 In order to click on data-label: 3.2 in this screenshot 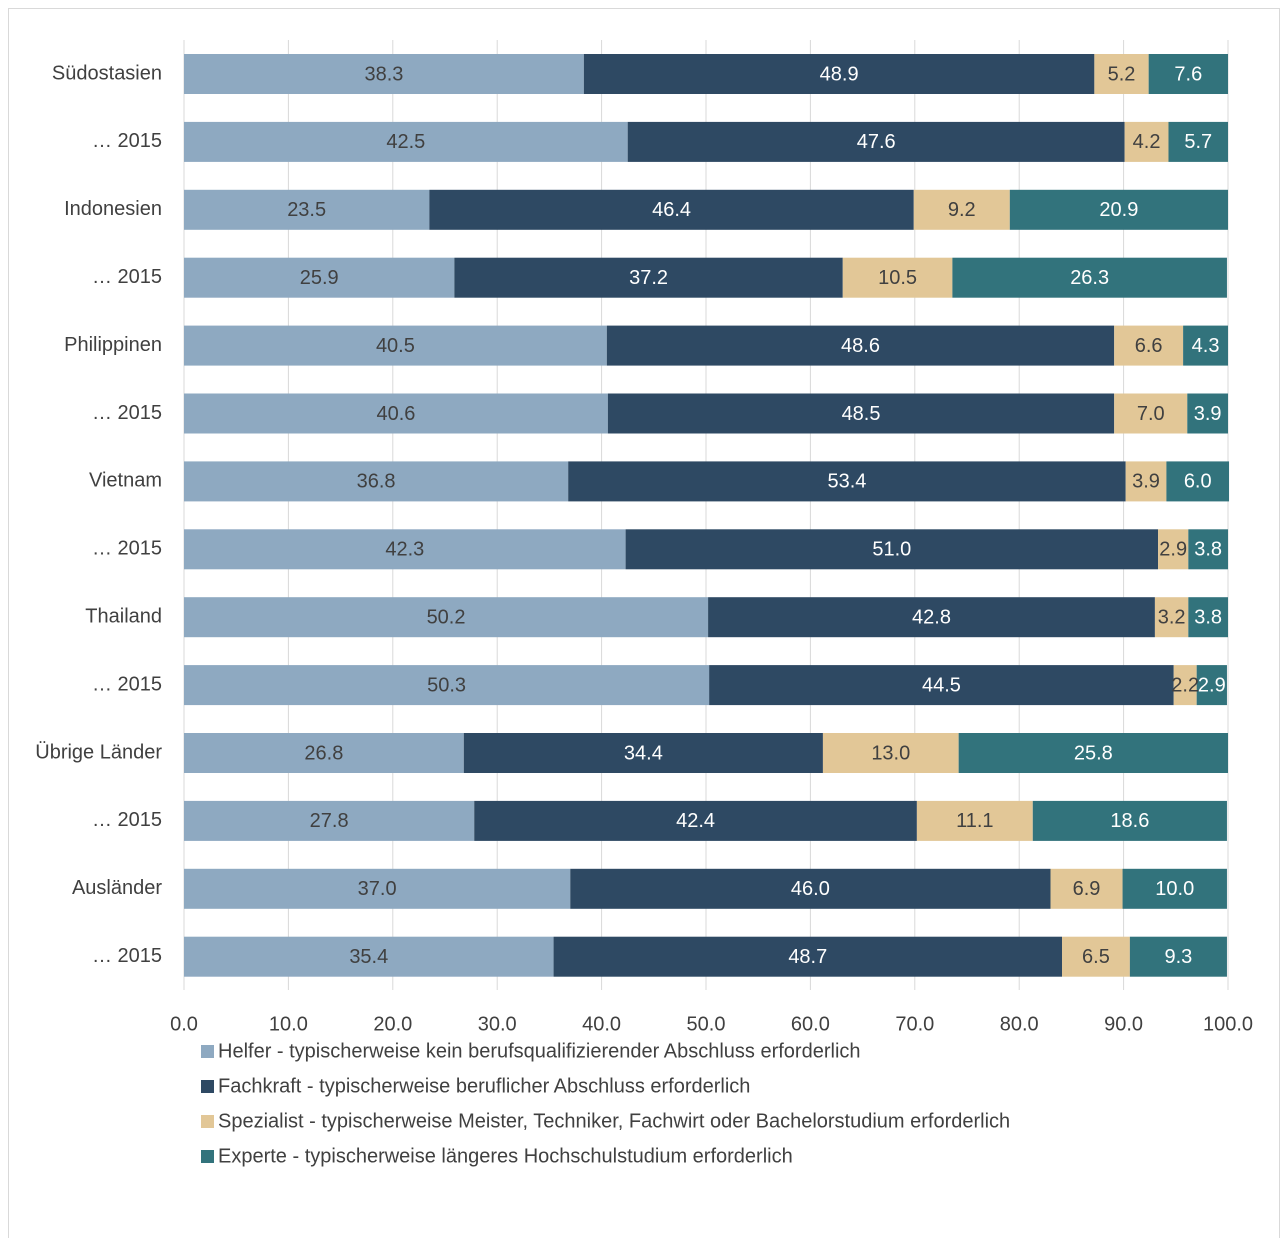, I will do `click(1172, 617)`.